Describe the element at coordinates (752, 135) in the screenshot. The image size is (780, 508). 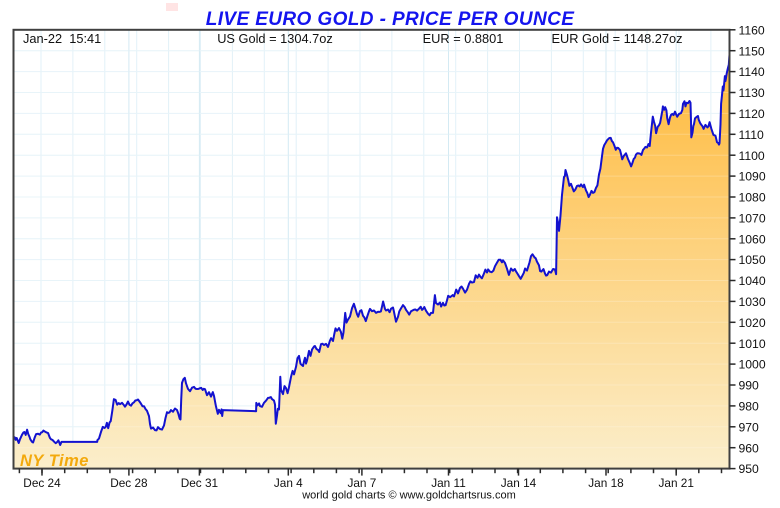
I see `svg-text: 1110` at that location.